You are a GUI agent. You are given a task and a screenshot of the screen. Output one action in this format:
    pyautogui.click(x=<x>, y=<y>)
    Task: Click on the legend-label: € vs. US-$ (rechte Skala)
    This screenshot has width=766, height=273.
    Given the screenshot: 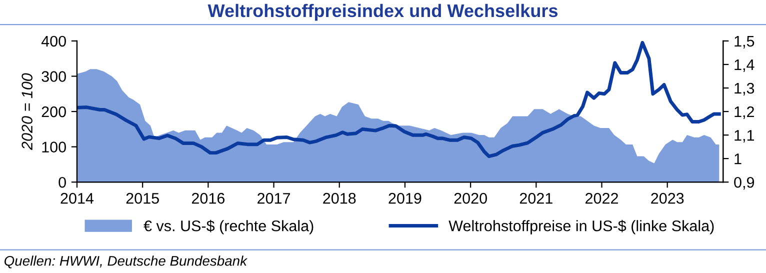 What is the action you would take?
    pyautogui.click(x=229, y=227)
    